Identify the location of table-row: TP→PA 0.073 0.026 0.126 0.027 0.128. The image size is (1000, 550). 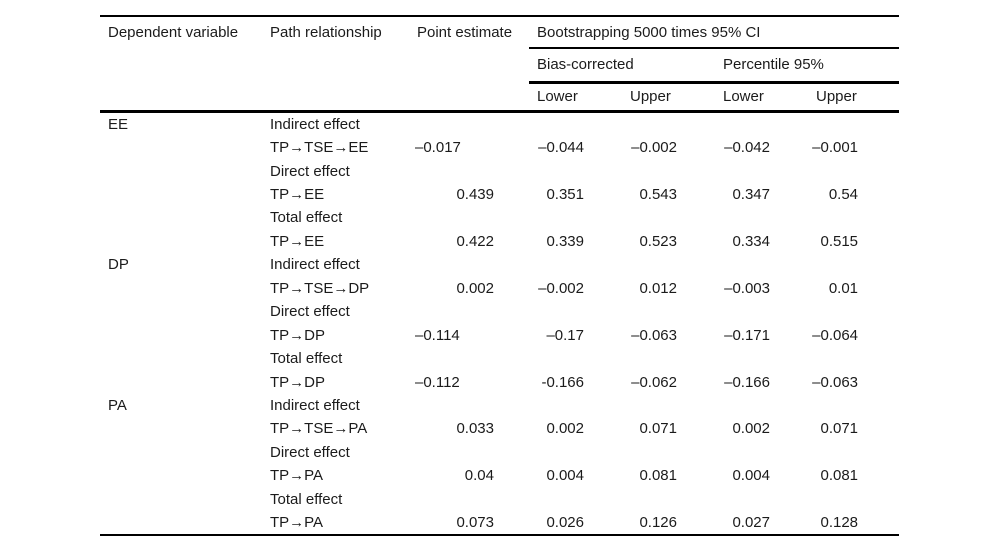
(499, 523).